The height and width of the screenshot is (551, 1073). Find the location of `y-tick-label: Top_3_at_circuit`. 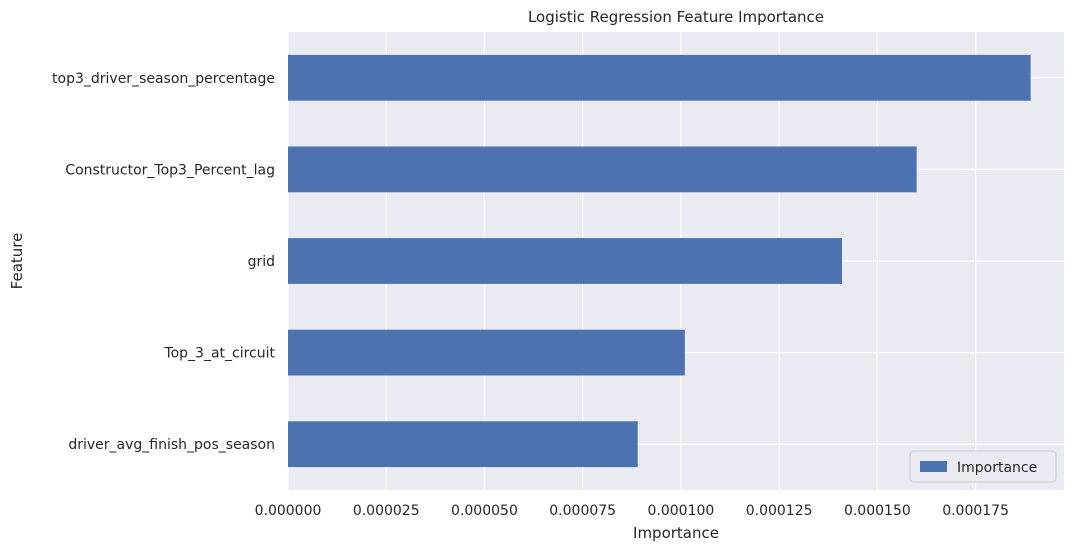

y-tick-label: Top_3_at_circuit is located at coordinates (219, 354).